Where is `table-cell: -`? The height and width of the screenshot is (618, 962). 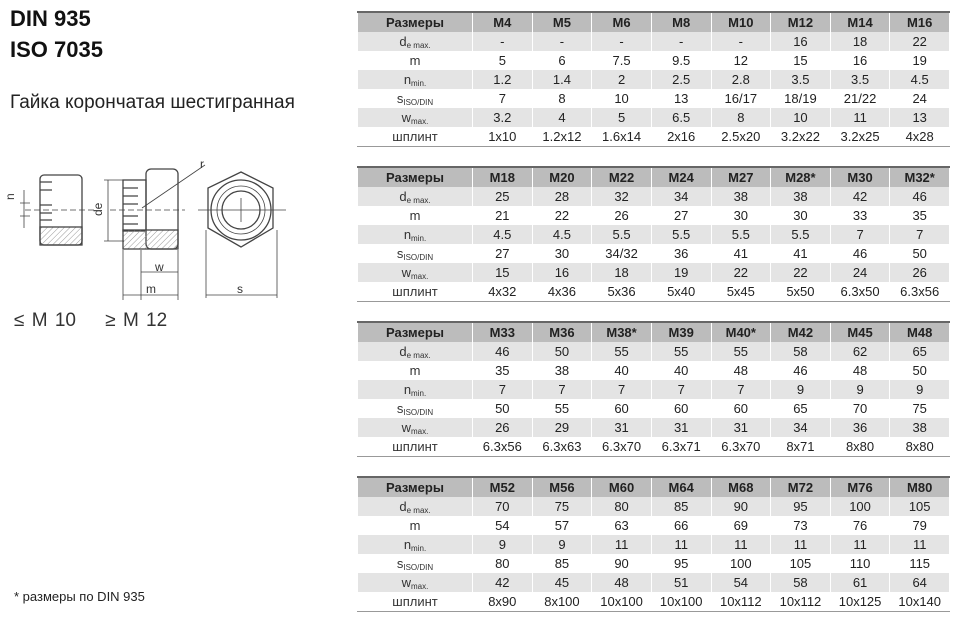
table-cell: - is located at coordinates (502, 41).